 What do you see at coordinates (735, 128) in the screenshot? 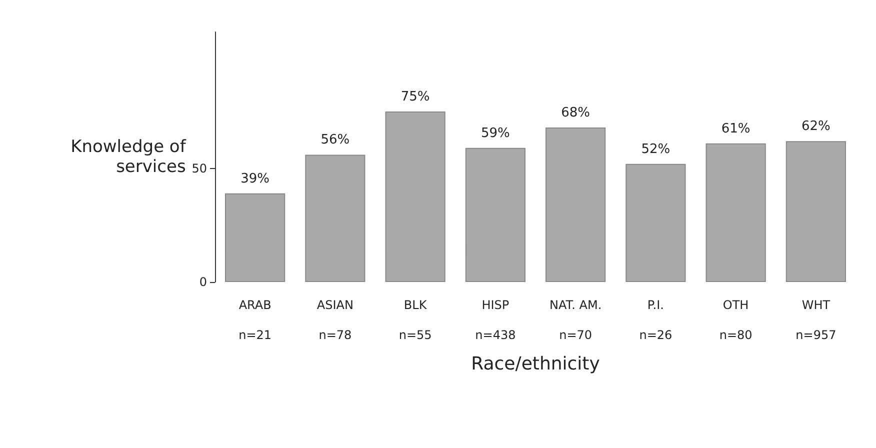
I see `data-label: 61%` at bounding box center [735, 128].